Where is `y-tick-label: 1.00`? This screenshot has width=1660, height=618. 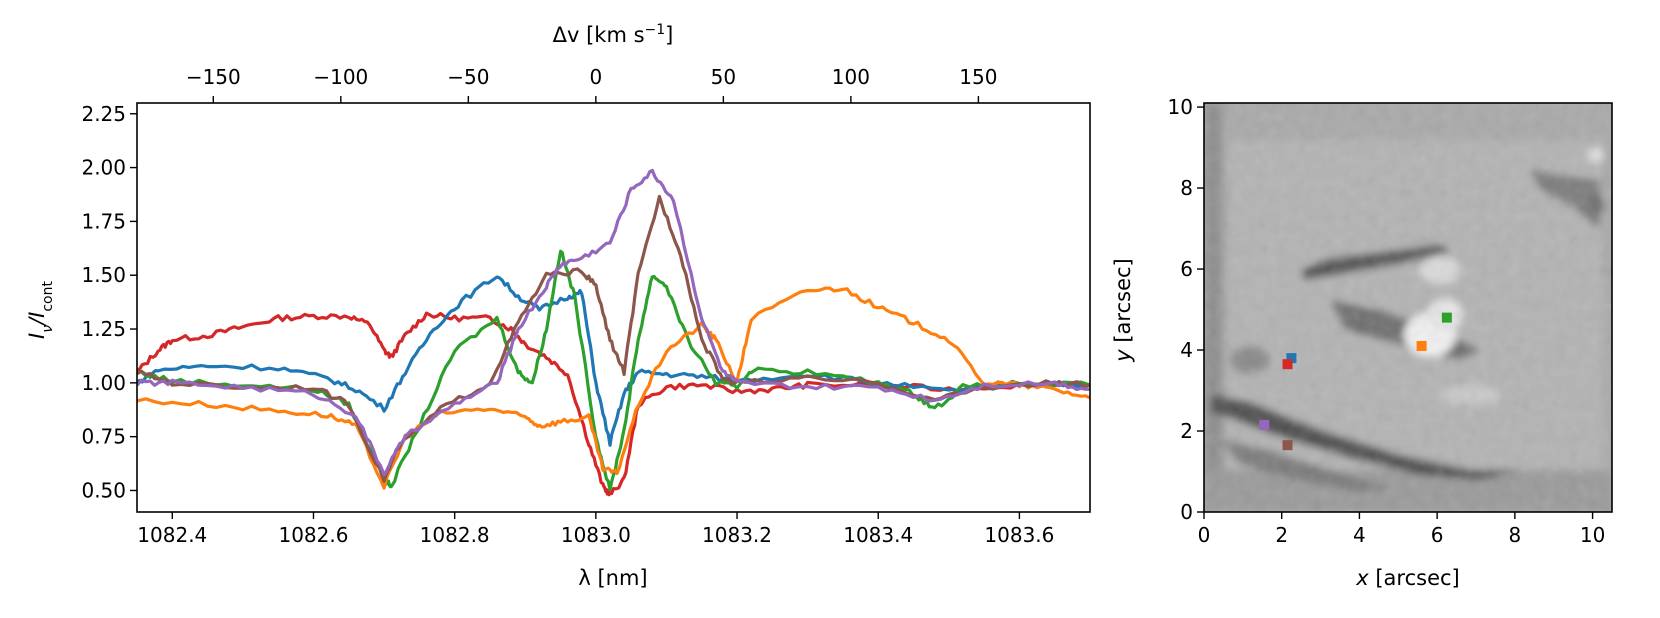 y-tick-label: 1.00 is located at coordinates (103, 383).